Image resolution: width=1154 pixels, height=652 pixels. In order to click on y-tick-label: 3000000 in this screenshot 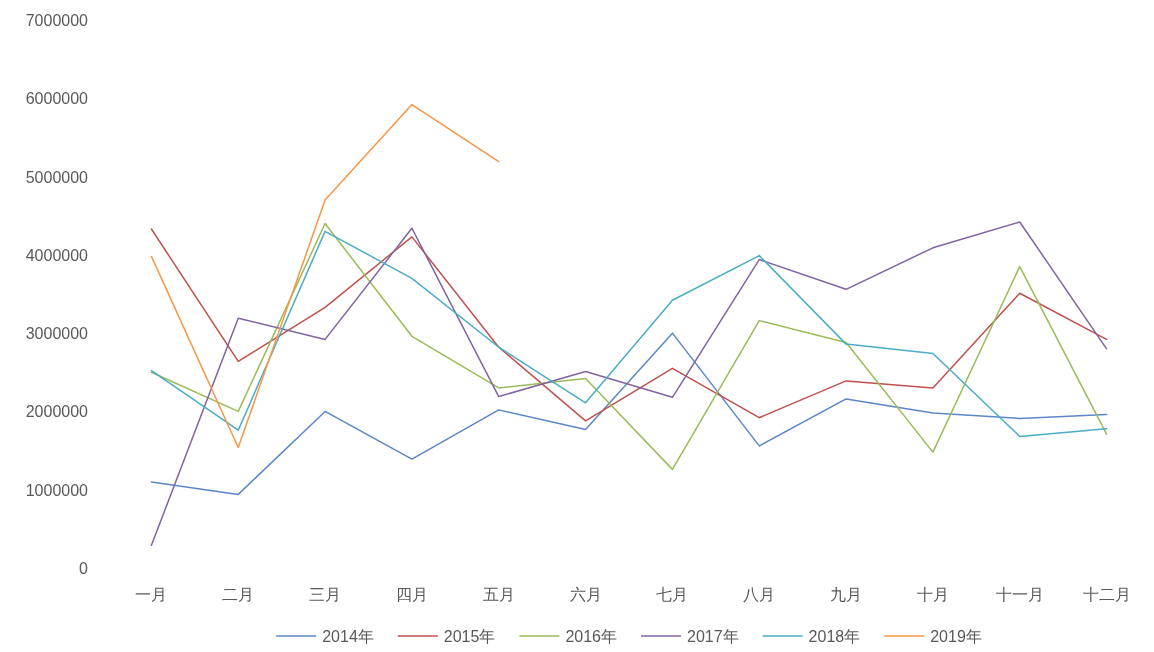, I will do `click(57, 334)`.